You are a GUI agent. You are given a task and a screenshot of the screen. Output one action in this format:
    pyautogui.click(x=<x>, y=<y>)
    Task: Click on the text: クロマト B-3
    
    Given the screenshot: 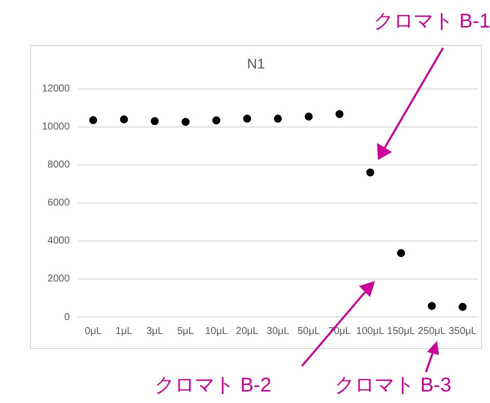 What is the action you would take?
    pyautogui.click(x=393, y=385)
    